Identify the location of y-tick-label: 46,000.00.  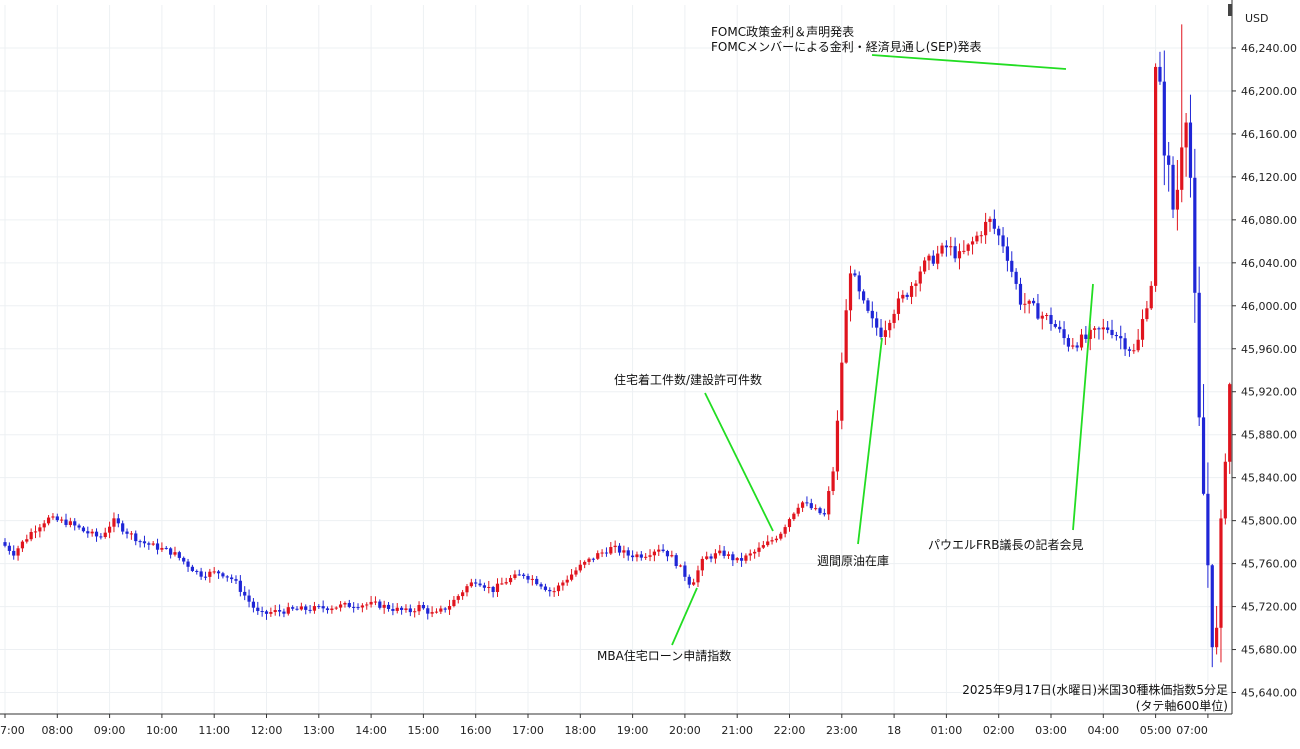
(1269, 306).